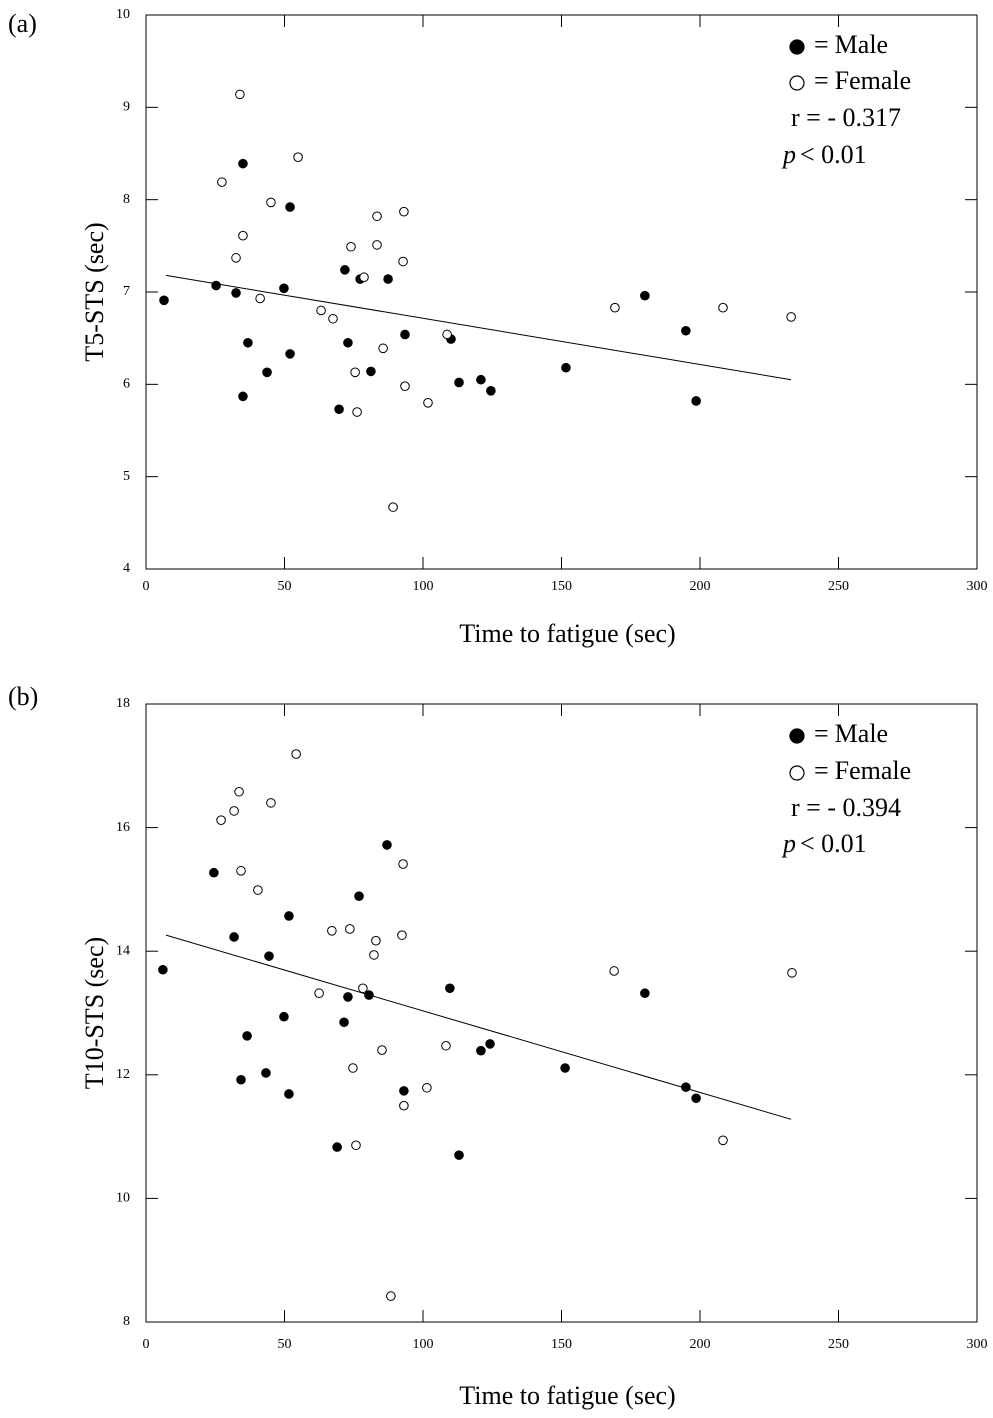 The width and height of the screenshot is (993, 1418). Describe the element at coordinates (862, 770) in the screenshot. I see `legend-entry: = Female` at that location.